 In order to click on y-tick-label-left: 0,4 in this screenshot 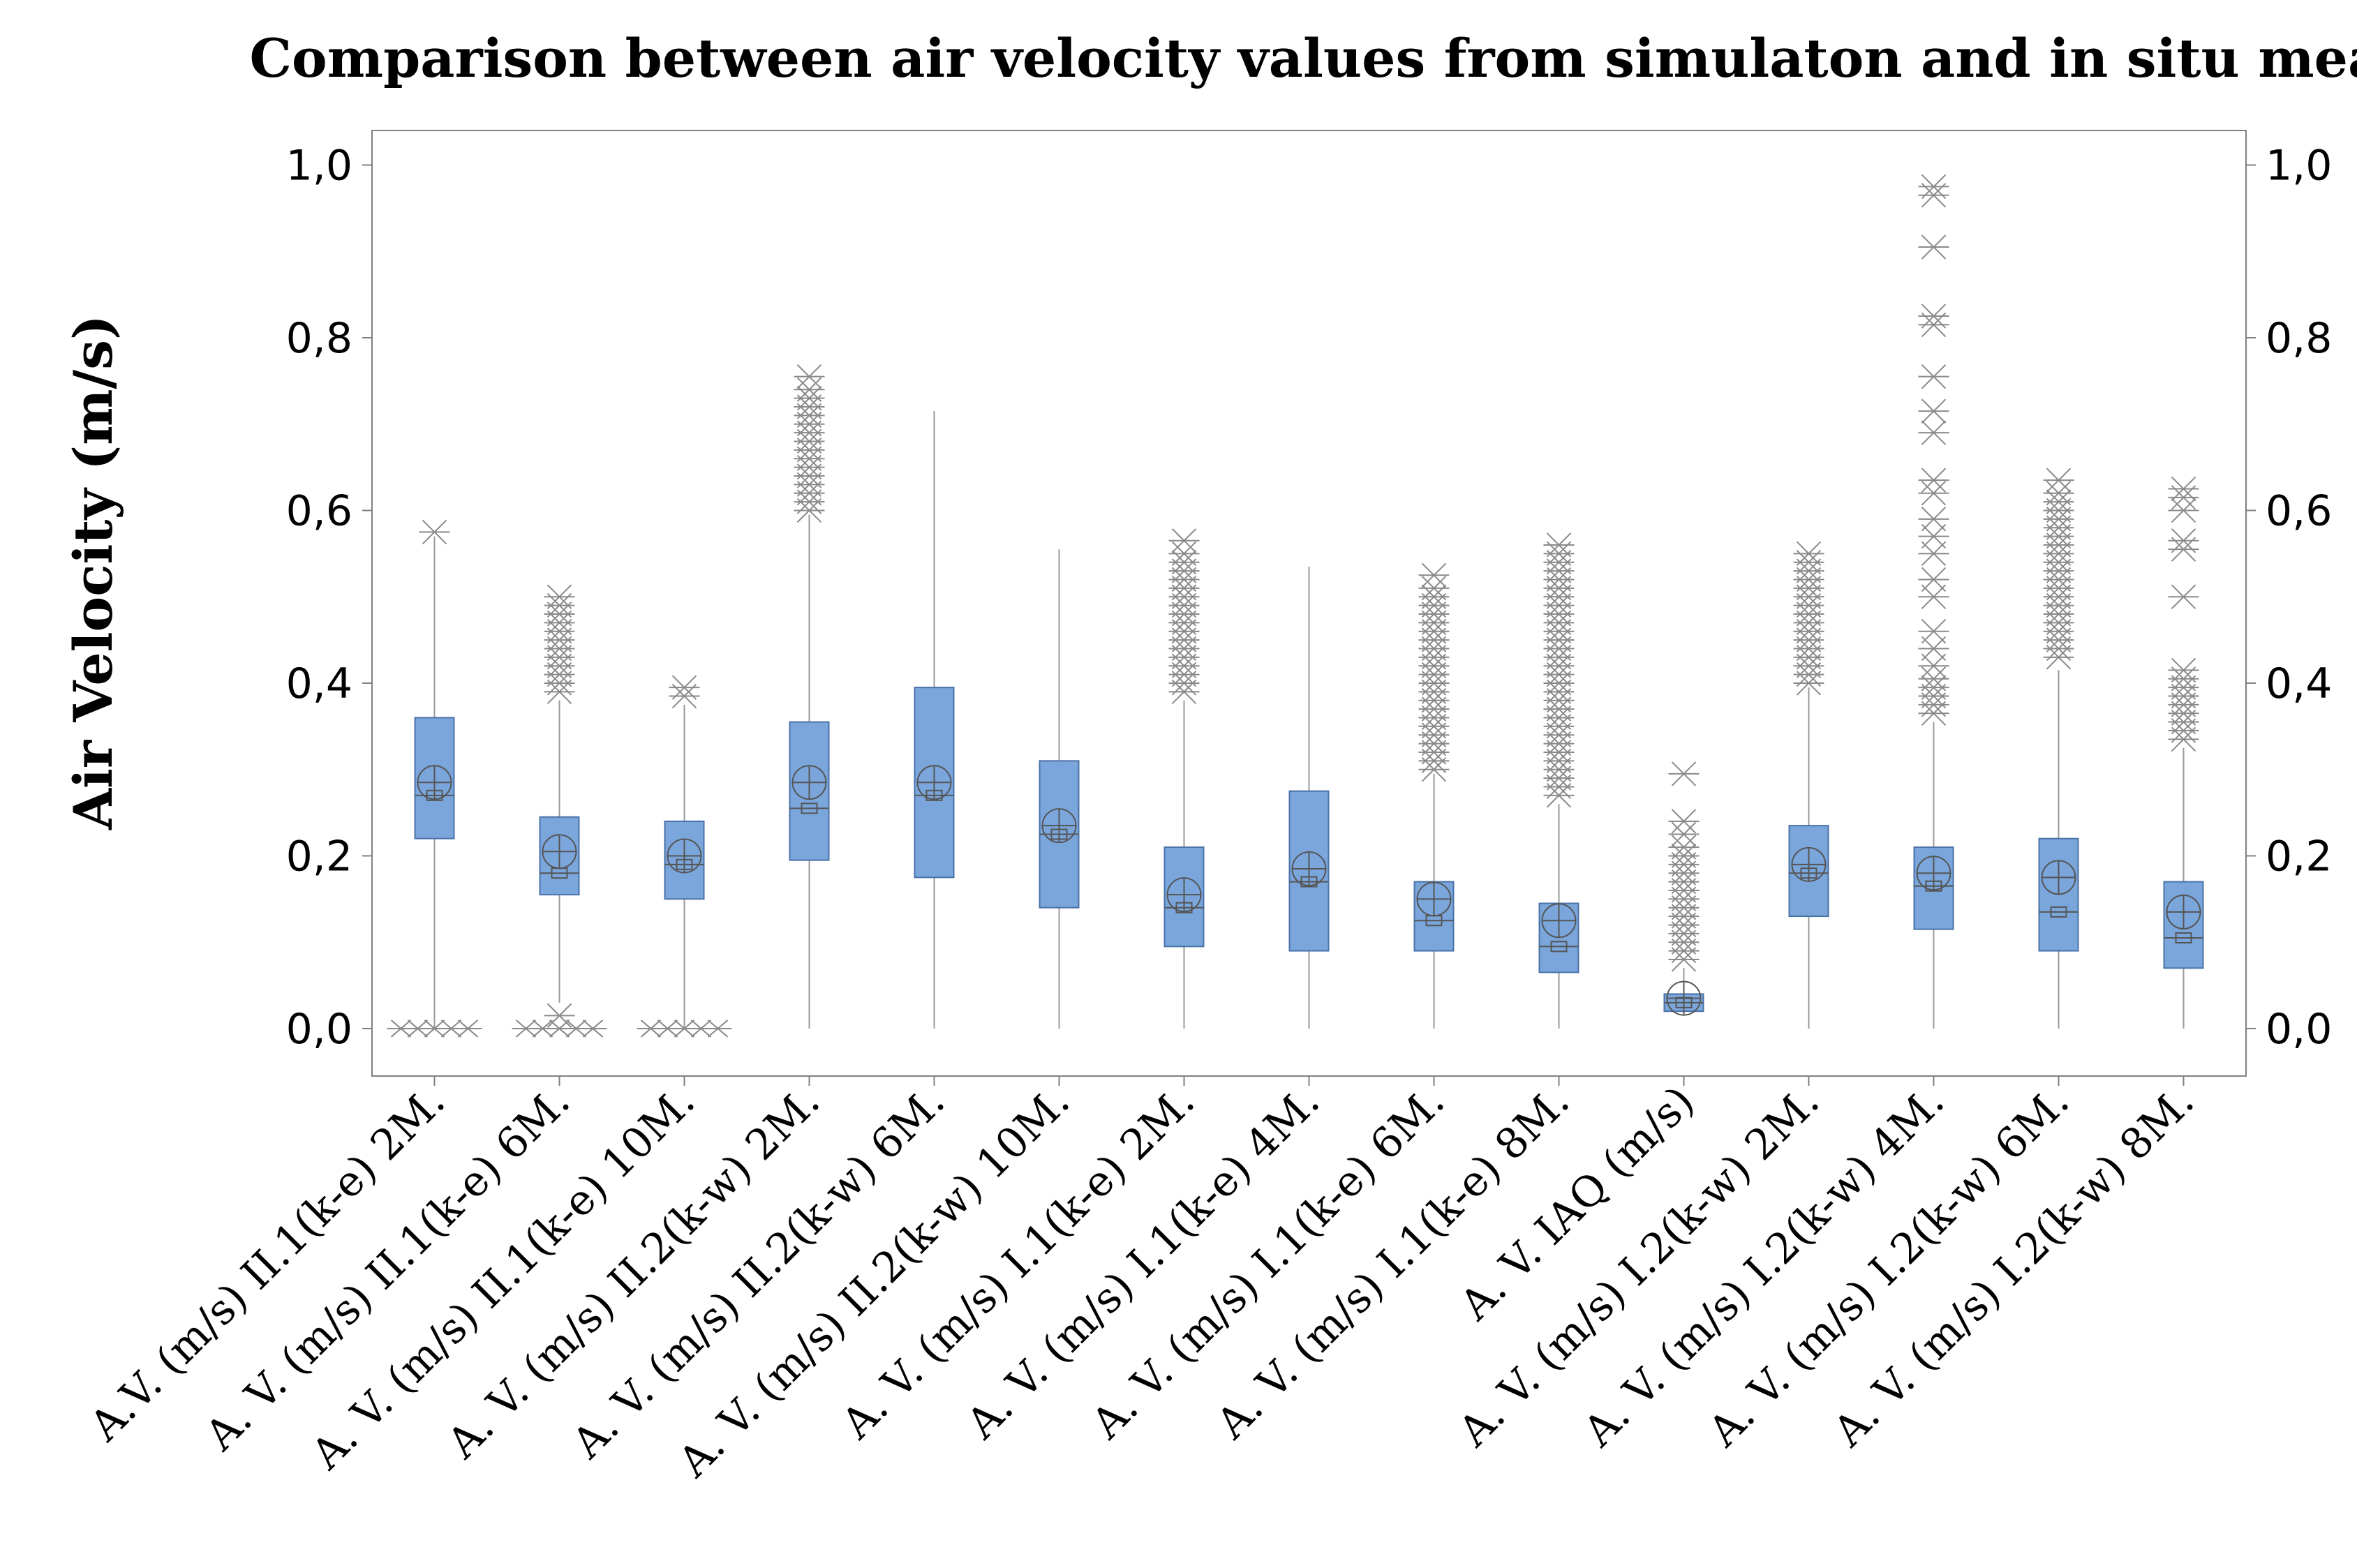, I will do `click(319, 683)`.